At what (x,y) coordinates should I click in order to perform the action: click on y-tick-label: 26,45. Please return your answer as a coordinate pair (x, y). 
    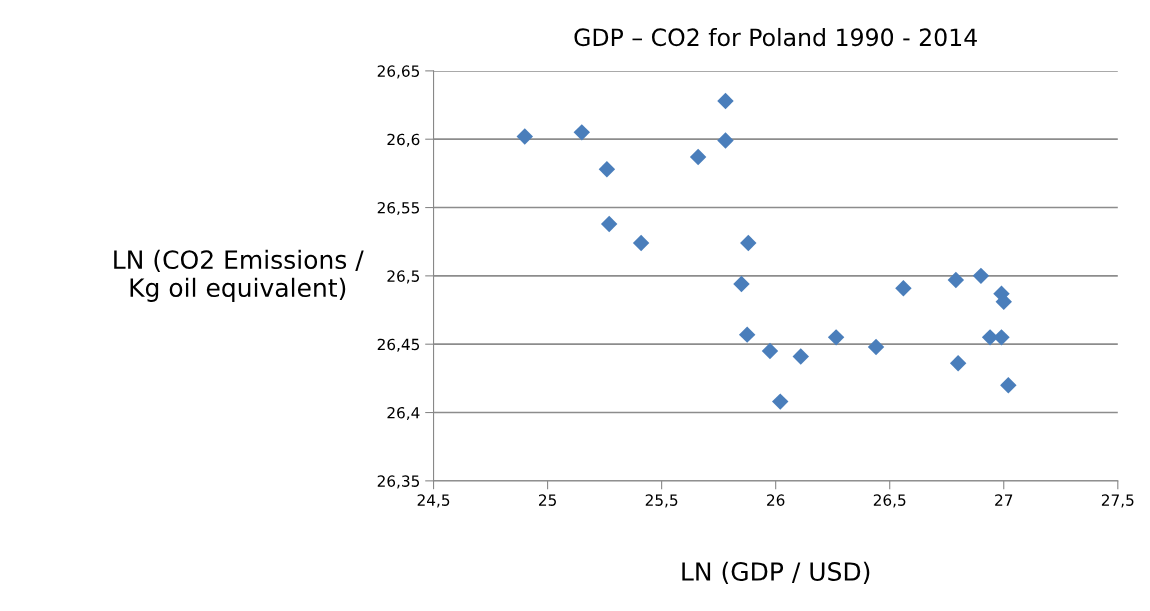
    Looking at the image, I should click on (398, 345).